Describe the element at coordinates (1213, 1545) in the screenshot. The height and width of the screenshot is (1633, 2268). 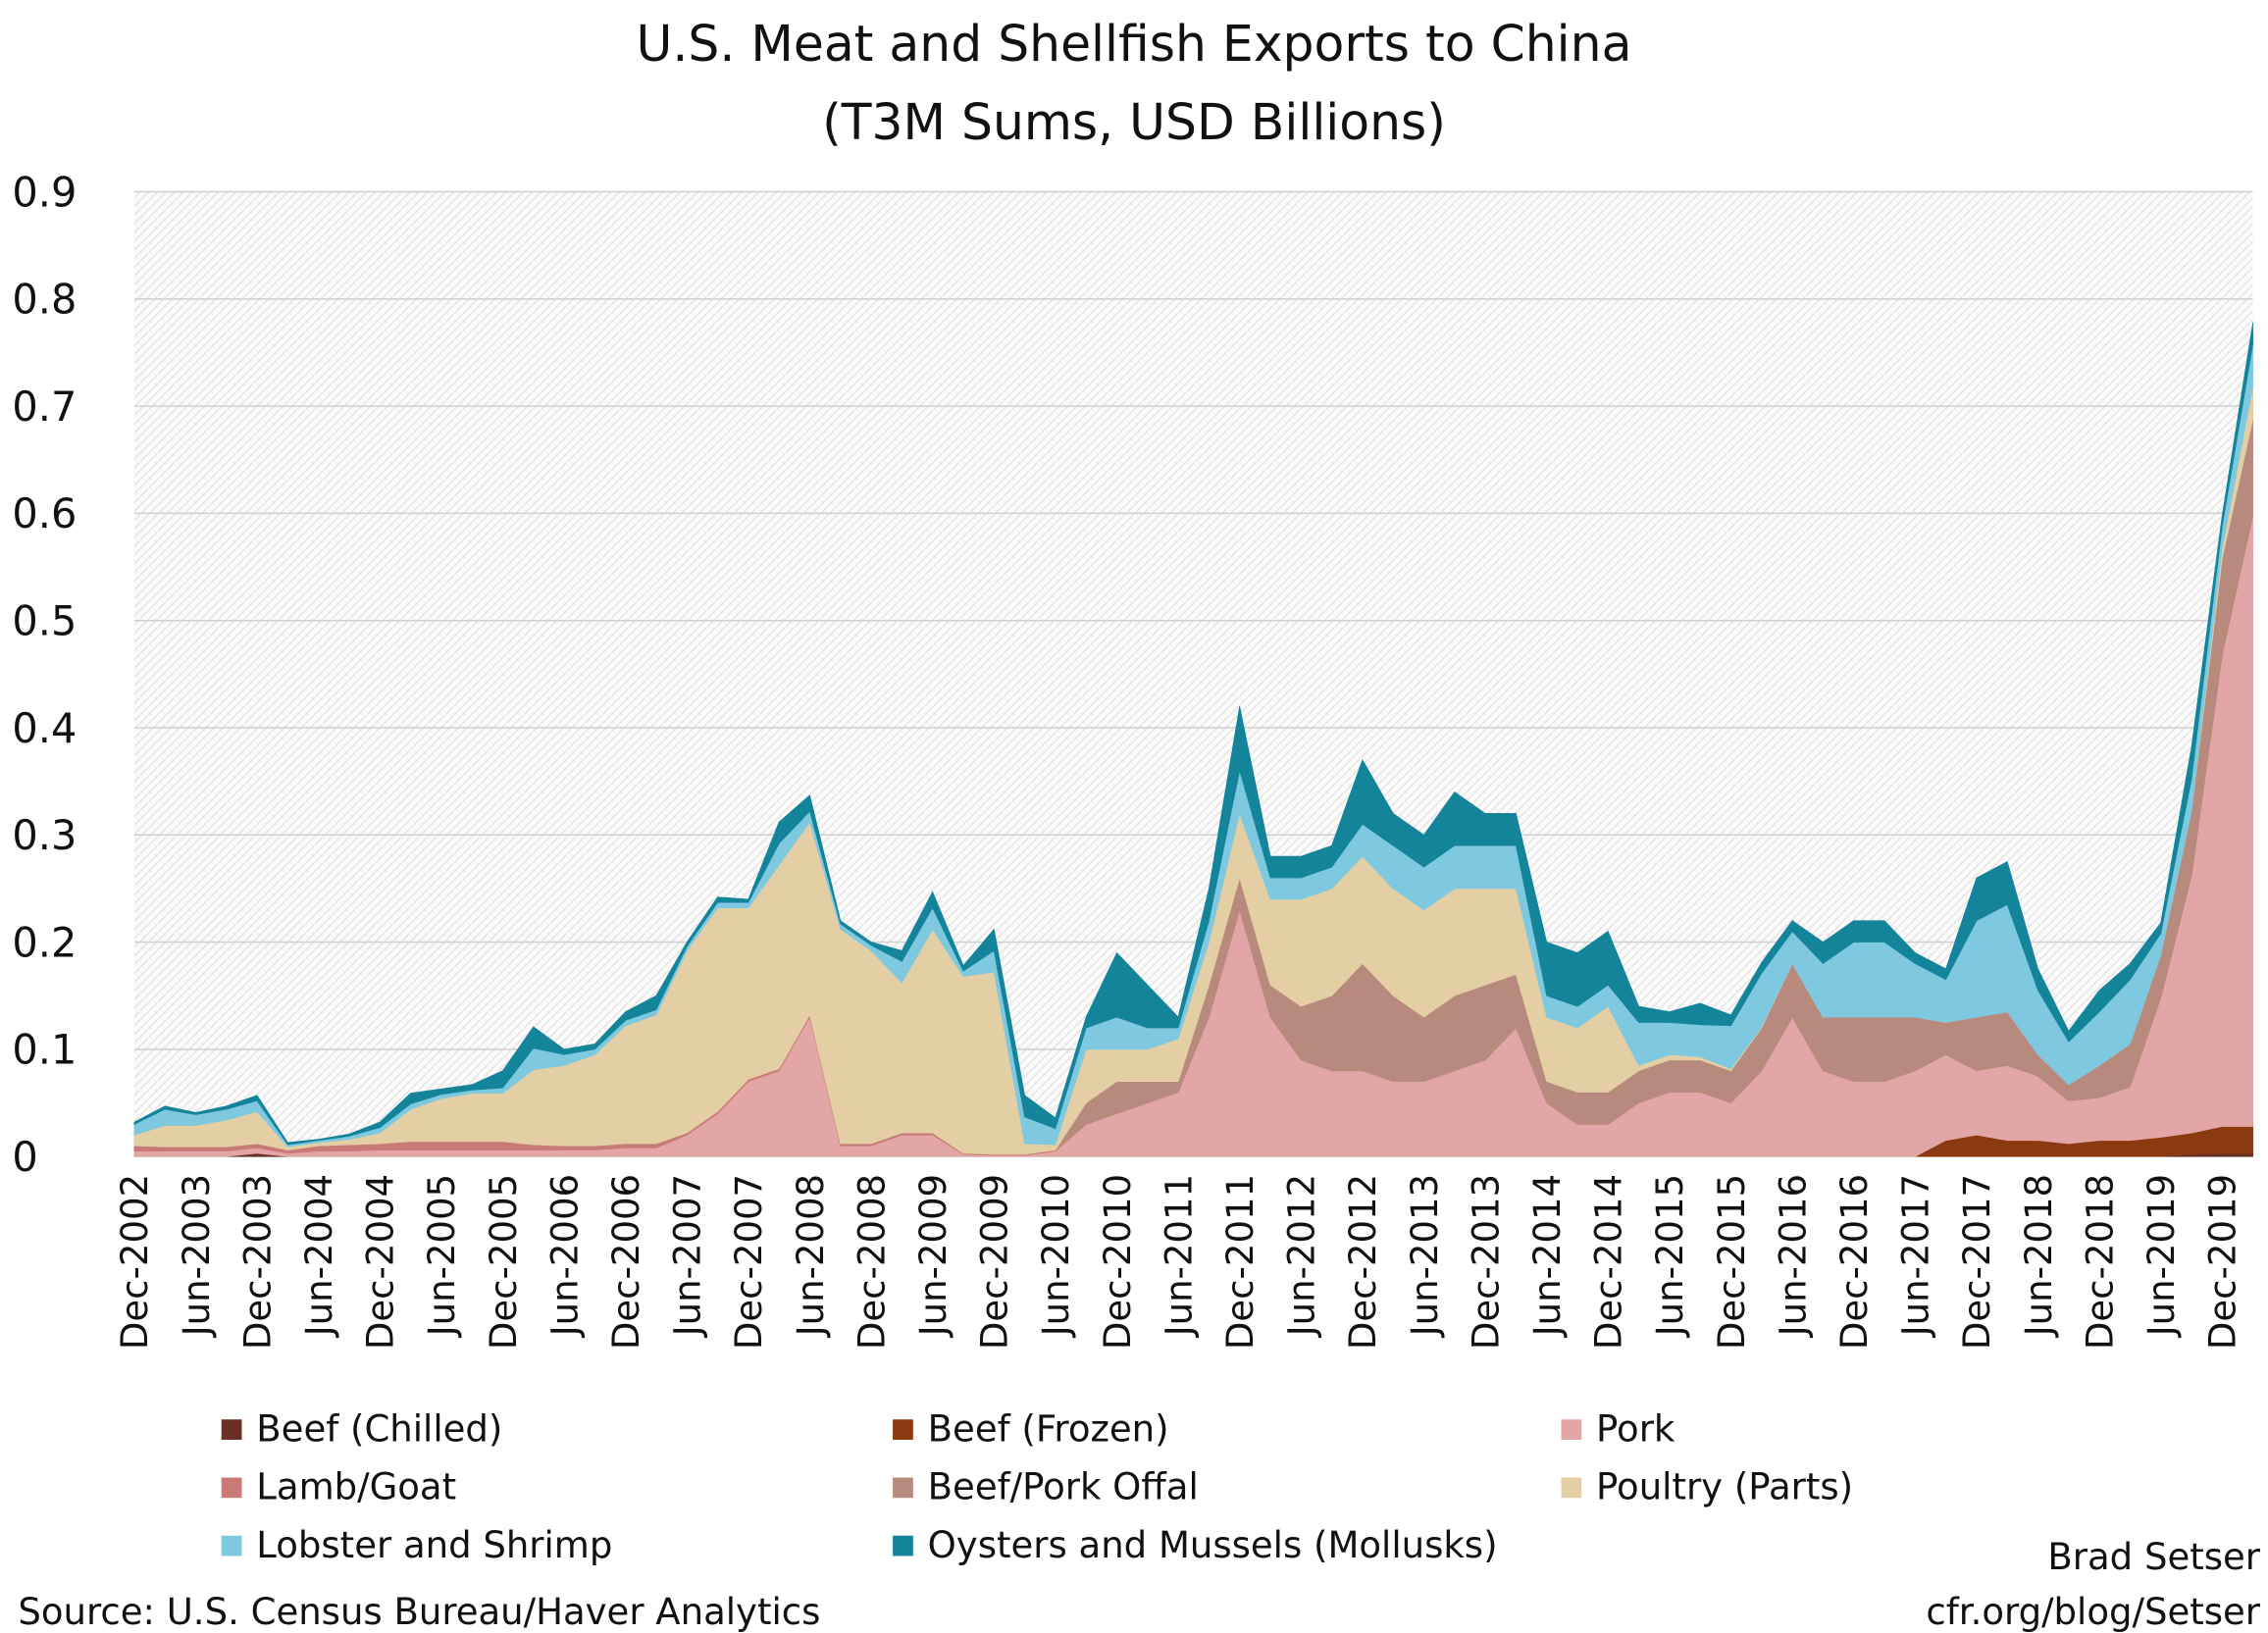
I see `legend-label: Oysters and Mussels (Mollusks)` at that location.